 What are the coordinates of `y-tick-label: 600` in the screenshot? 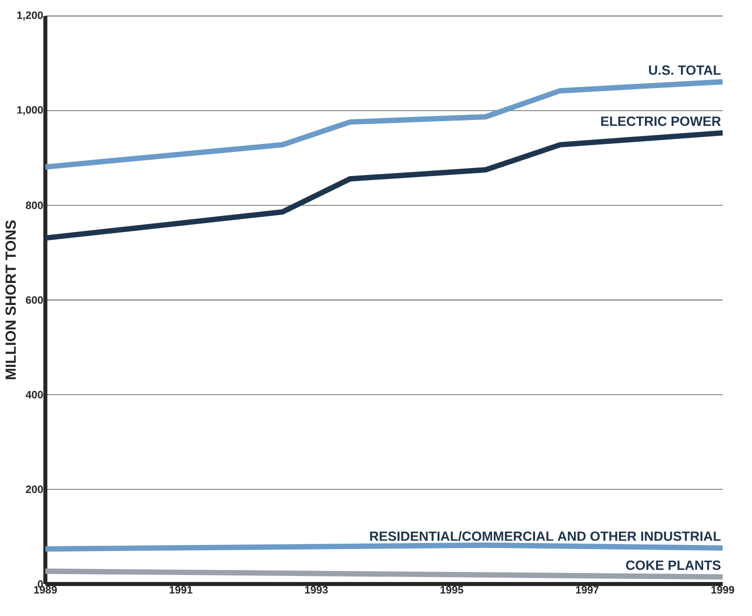 It's located at (34, 300).